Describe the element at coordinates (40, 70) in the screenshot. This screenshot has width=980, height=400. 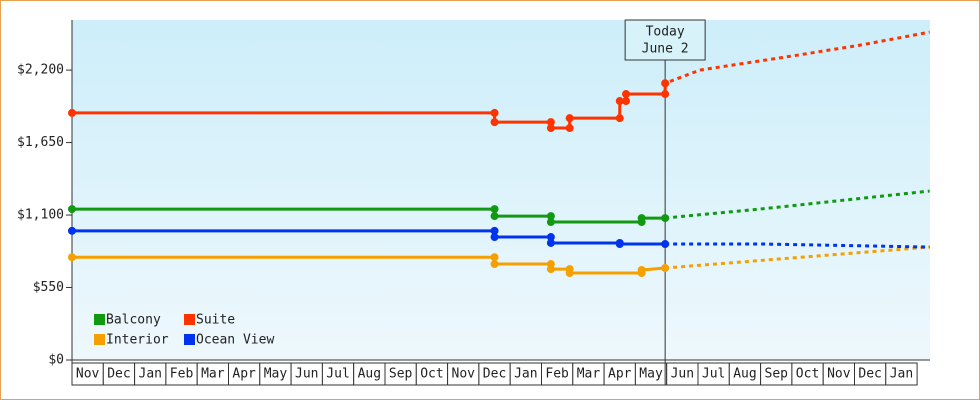
I see `y-tick-label: $2,200` at that location.